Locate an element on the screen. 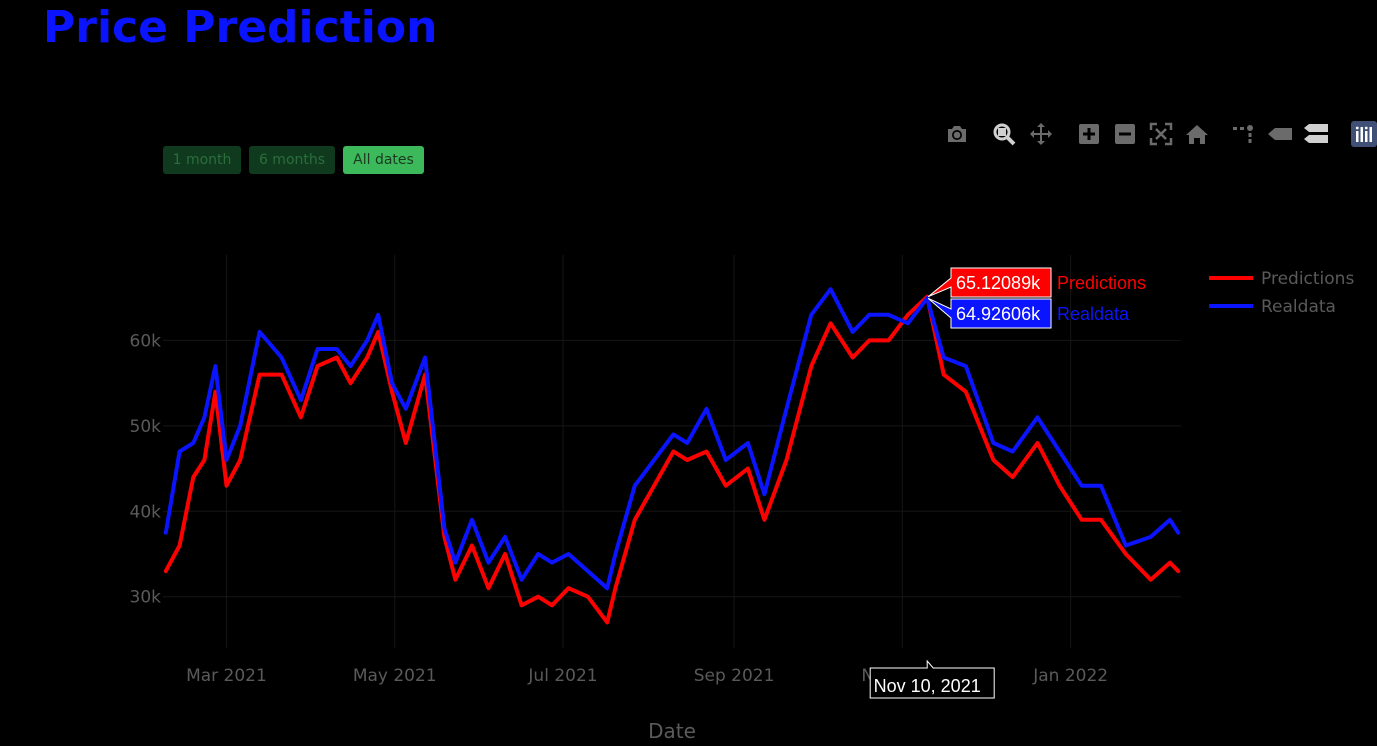 This screenshot has width=1377, height=746. autoscale-icon is located at coordinates (1161, 134).